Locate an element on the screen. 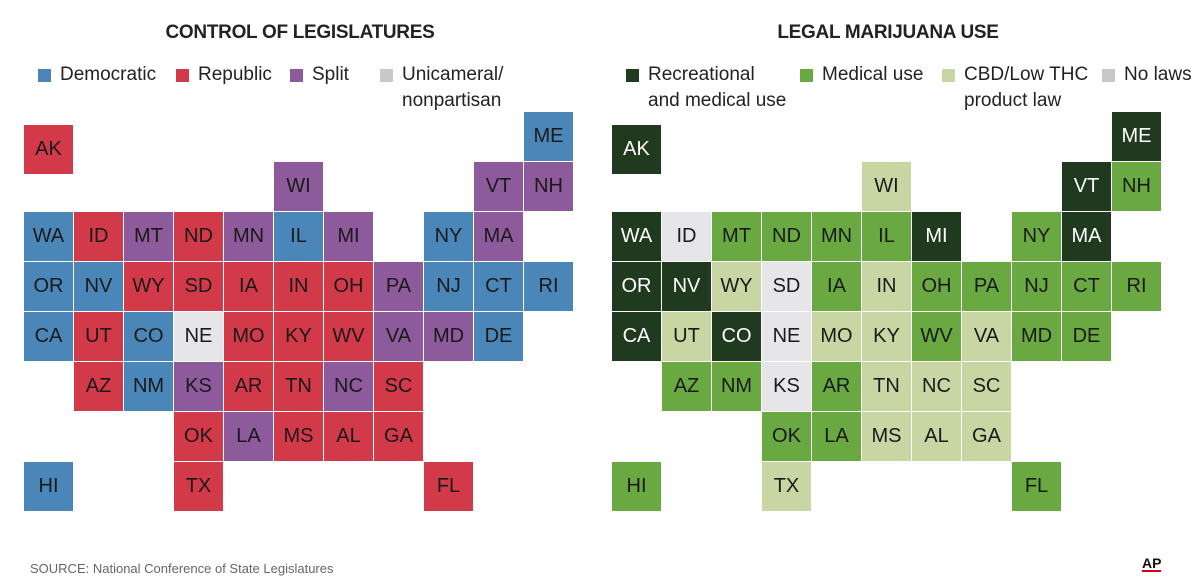 The image size is (1200, 583). state-tile-ma: MA is located at coordinates (1086, 236).